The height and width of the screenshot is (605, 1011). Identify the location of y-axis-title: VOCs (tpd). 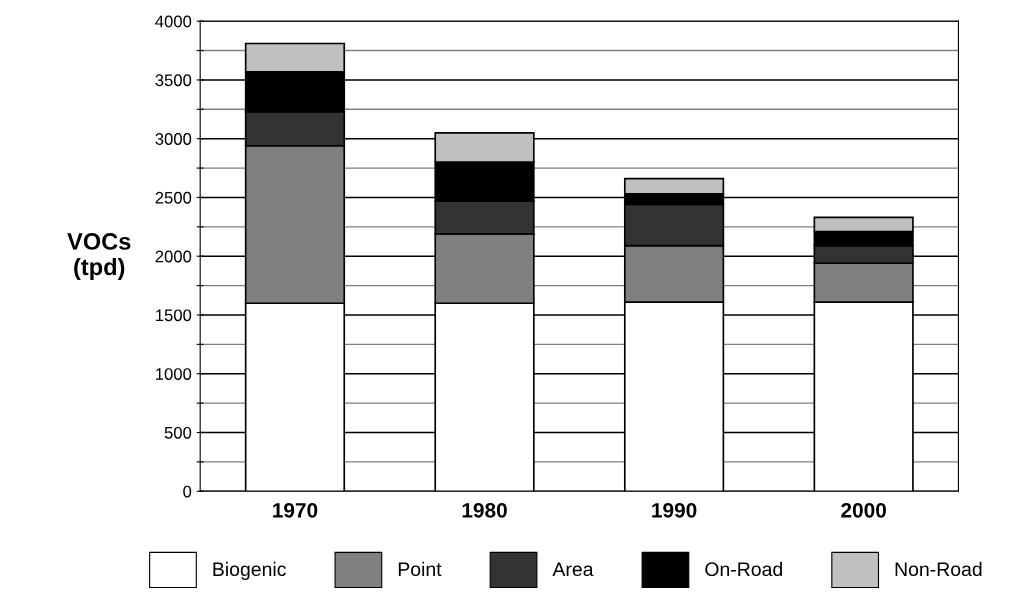
(99, 256).